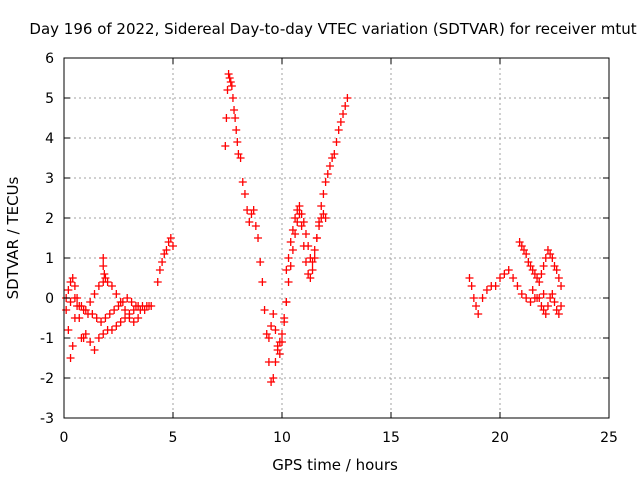  Describe the element at coordinates (13, 237) in the screenshot. I see `y-axis-label: SDTVAR / TECUs` at that location.